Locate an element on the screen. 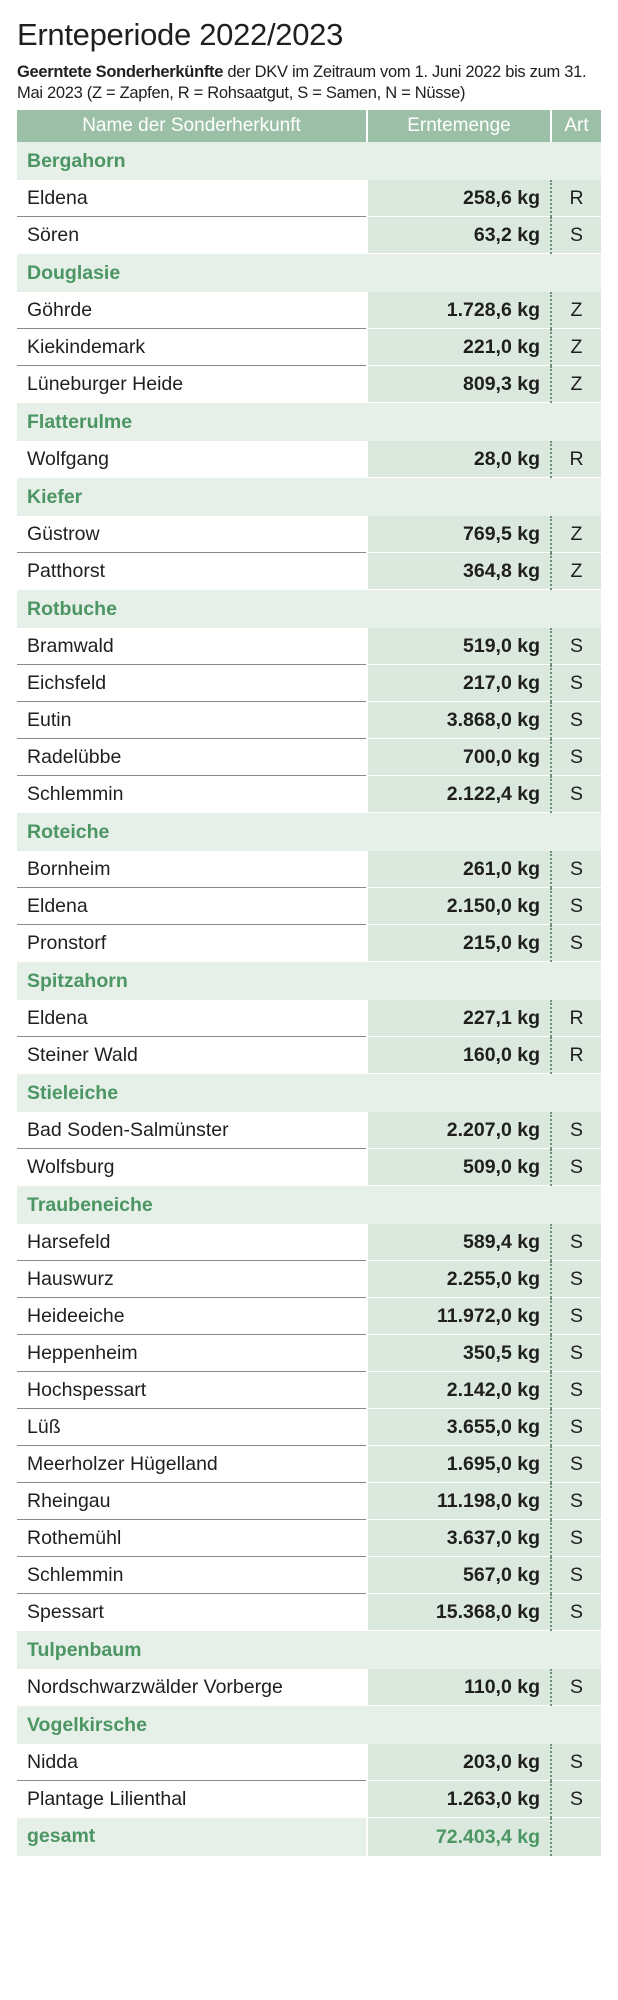 This screenshot has height=2000, width=618. total-type-empty is located at coordinates (575, 1836).